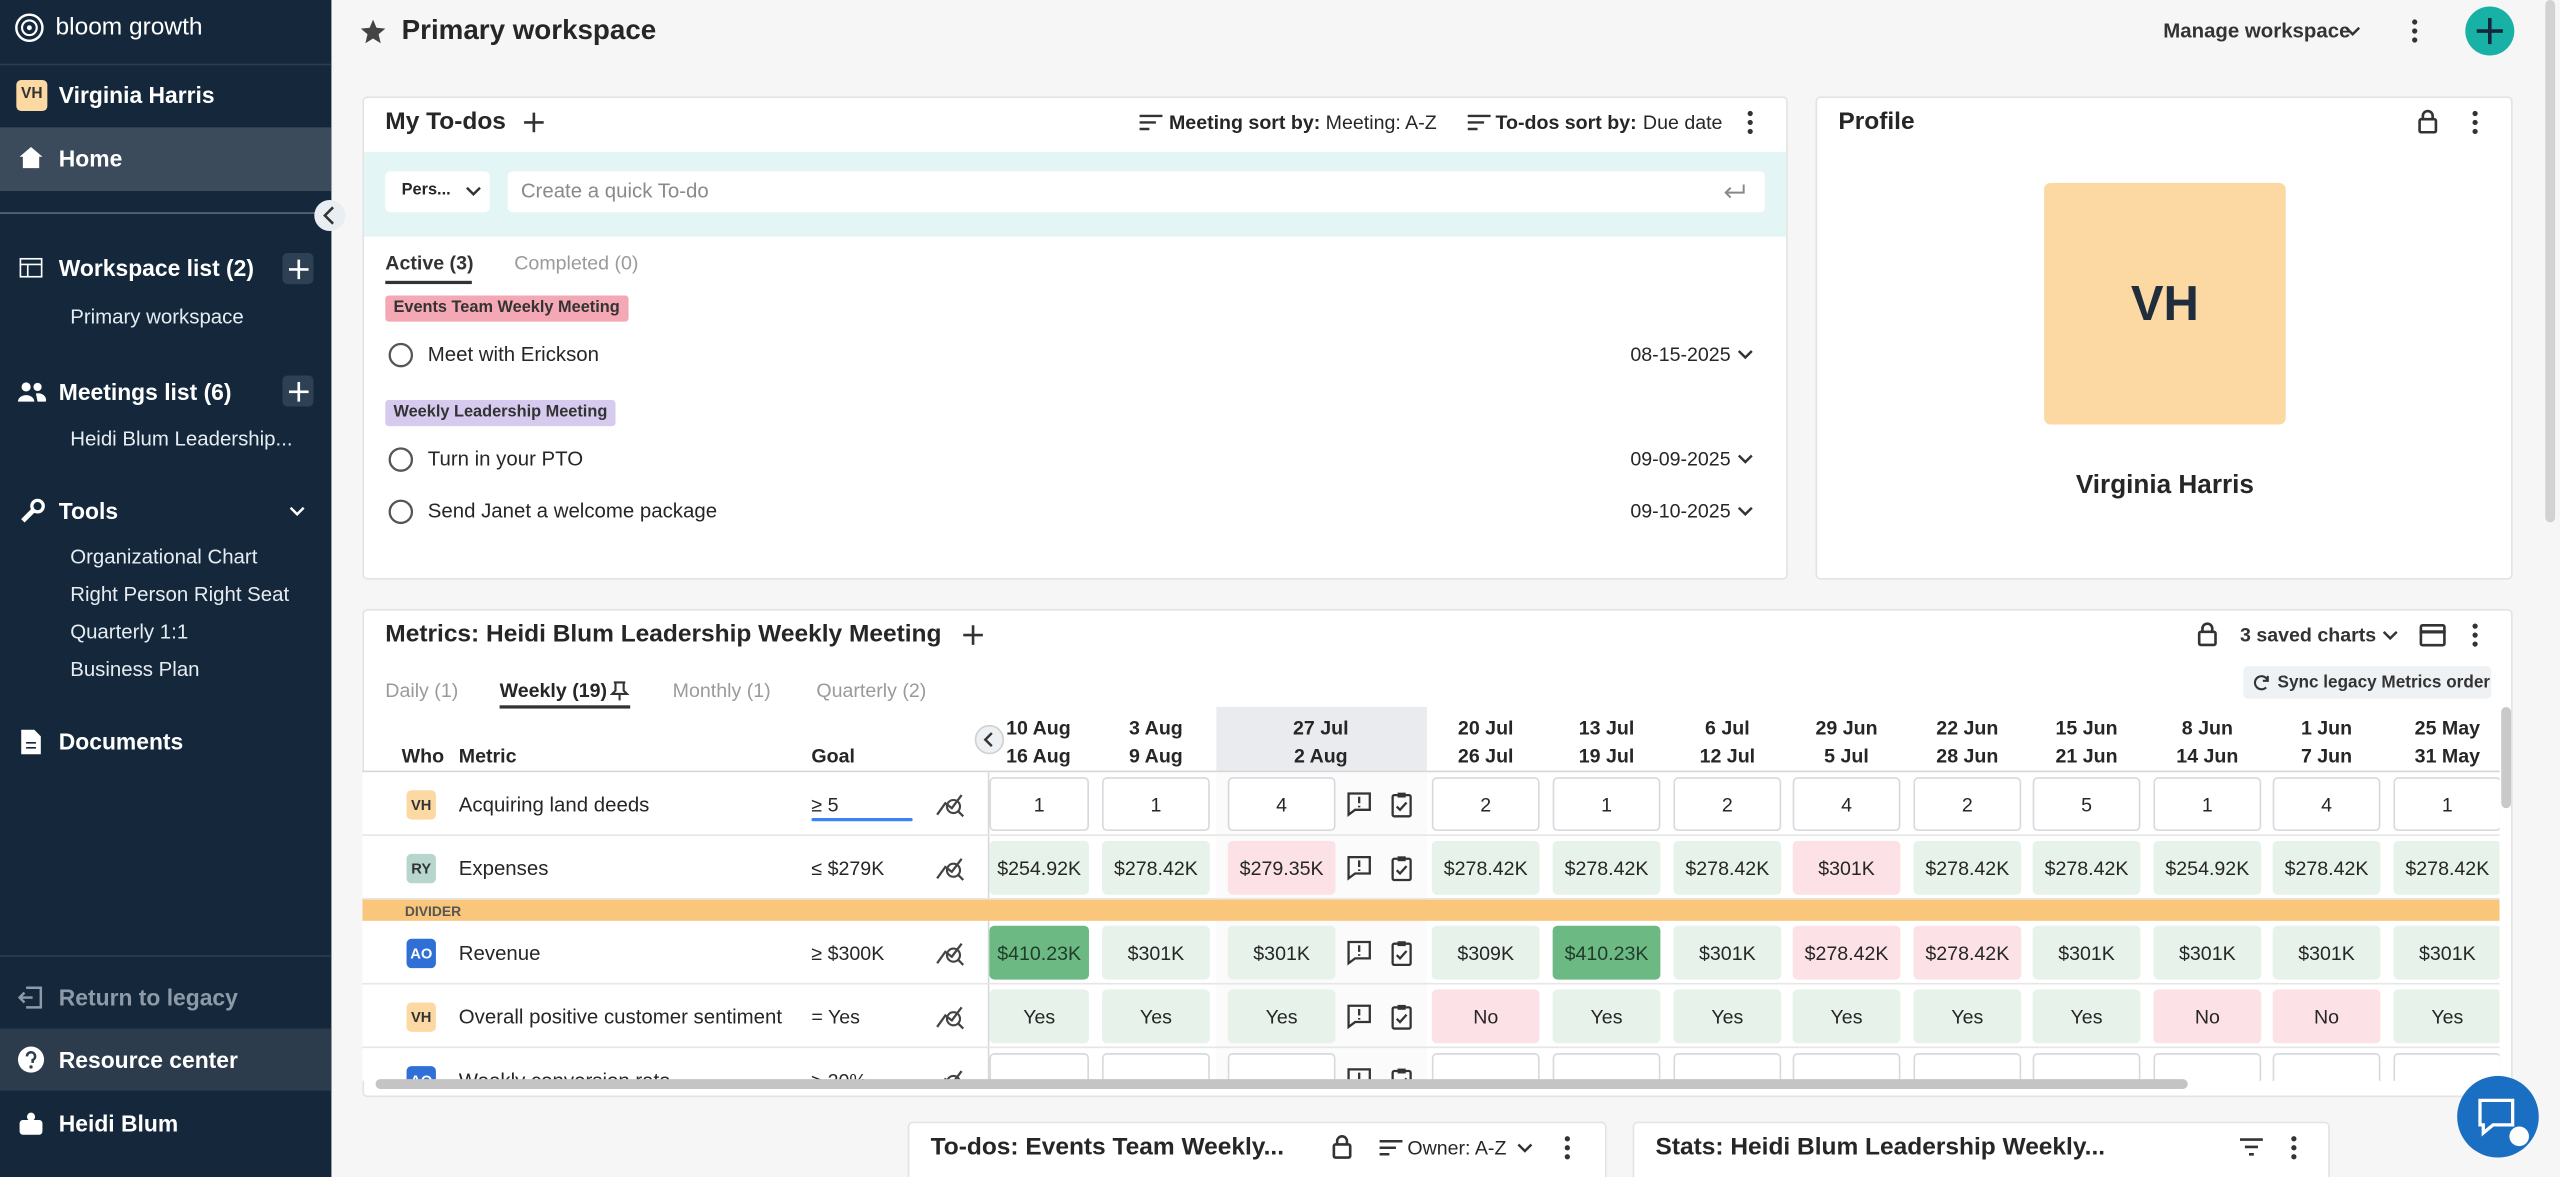  What do you see at coordinates (429, 263) in the screenshot?
I see `todo-tab: Active (3)` at bounding box center [429, 263].